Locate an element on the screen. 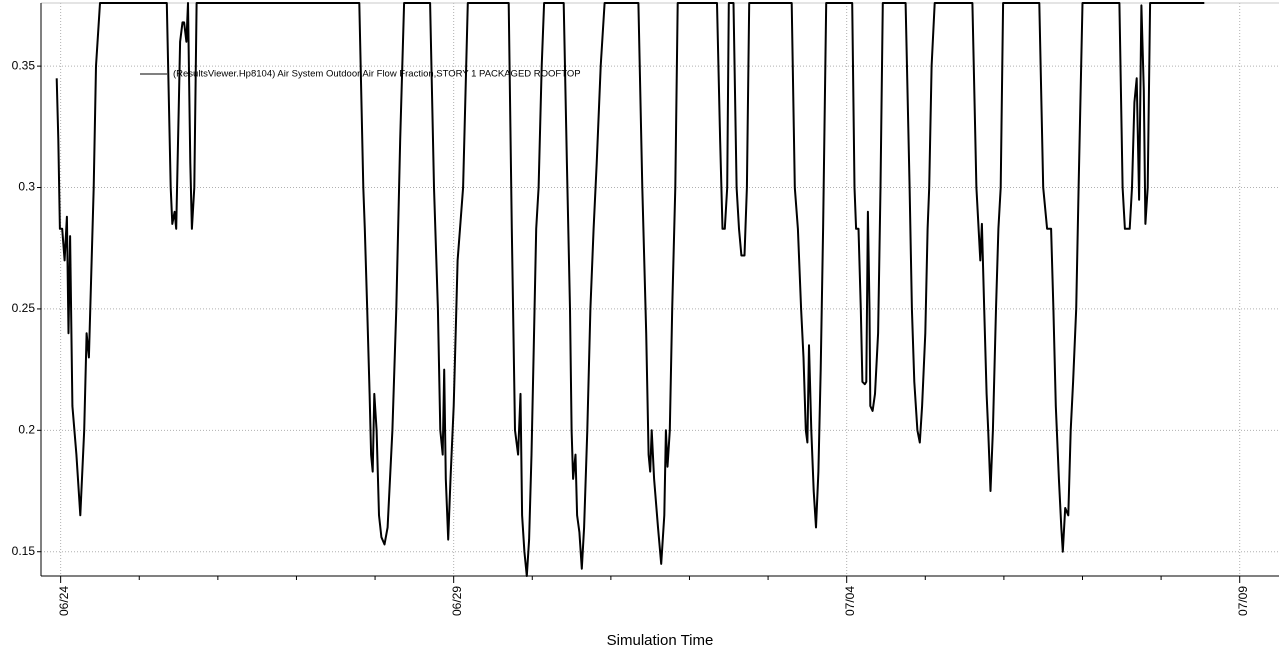 The image size is (1279, 655). x-axis-title: Simulation Time is located at coordinates (660, 640).